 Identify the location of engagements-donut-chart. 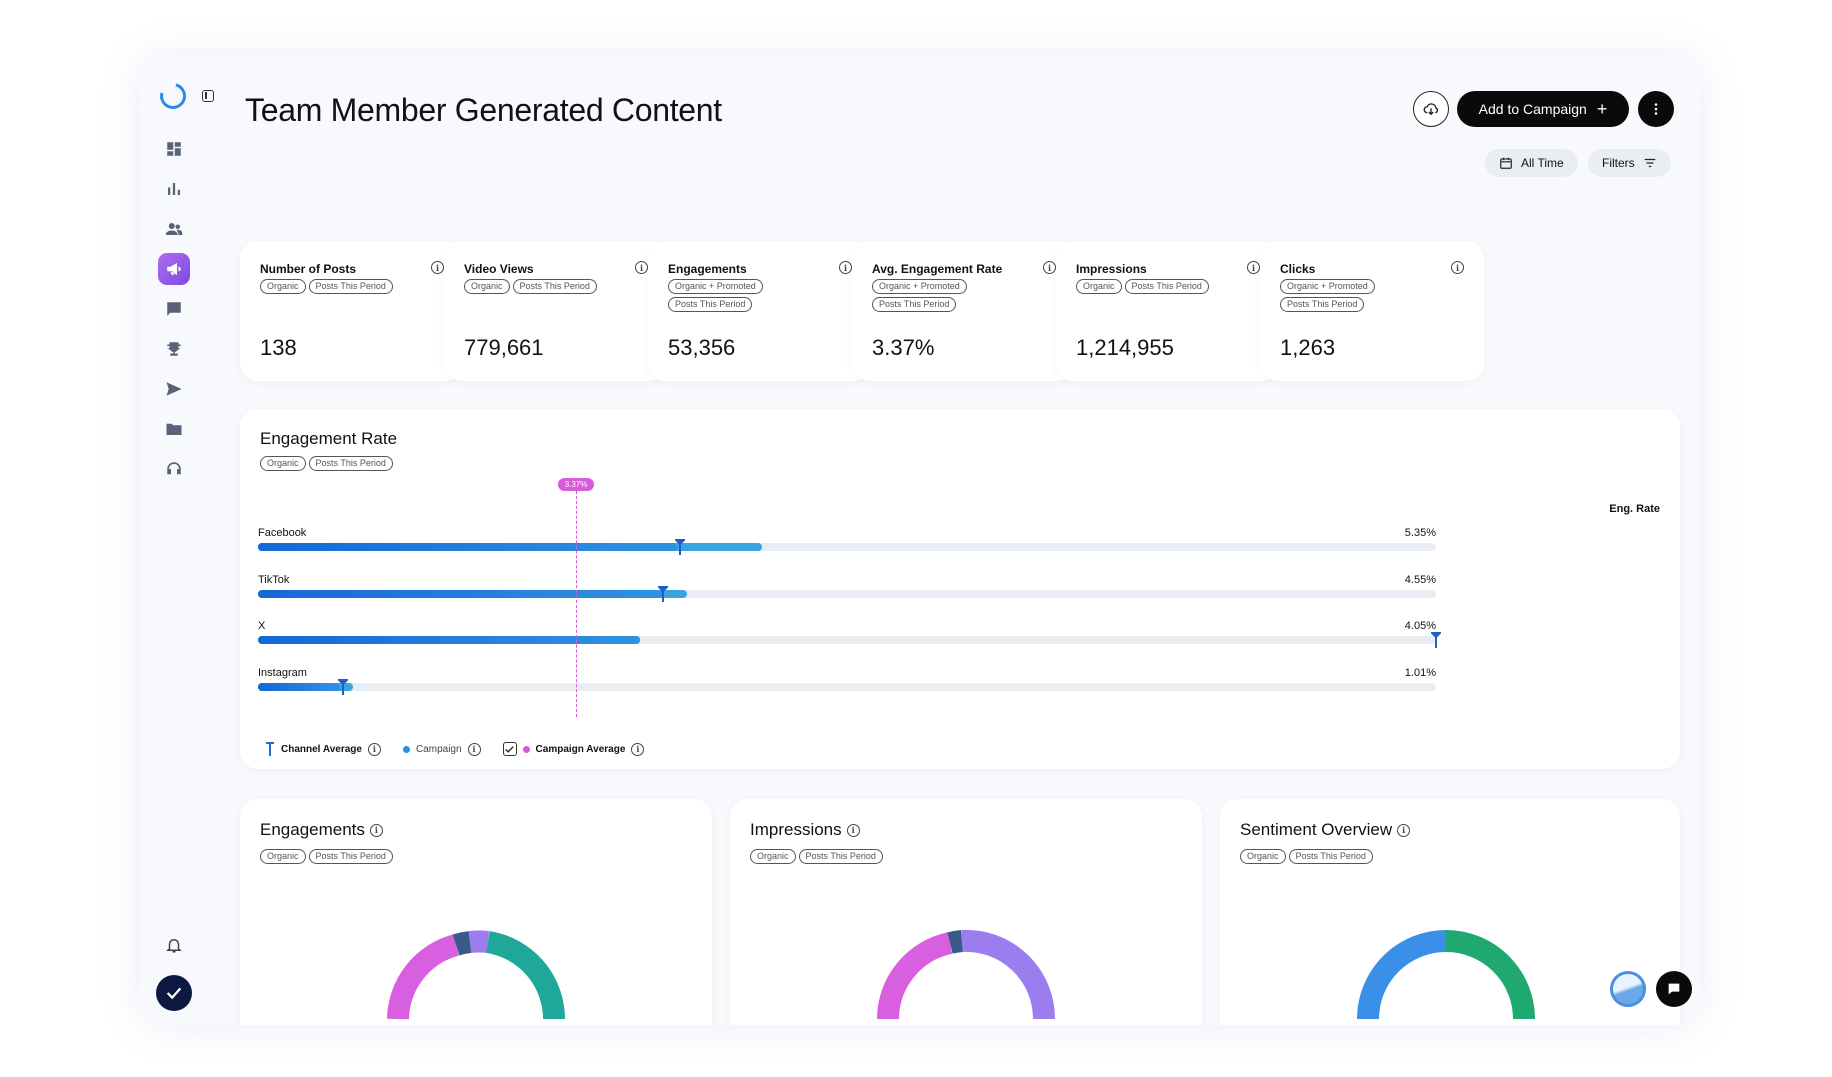
(476, 975).